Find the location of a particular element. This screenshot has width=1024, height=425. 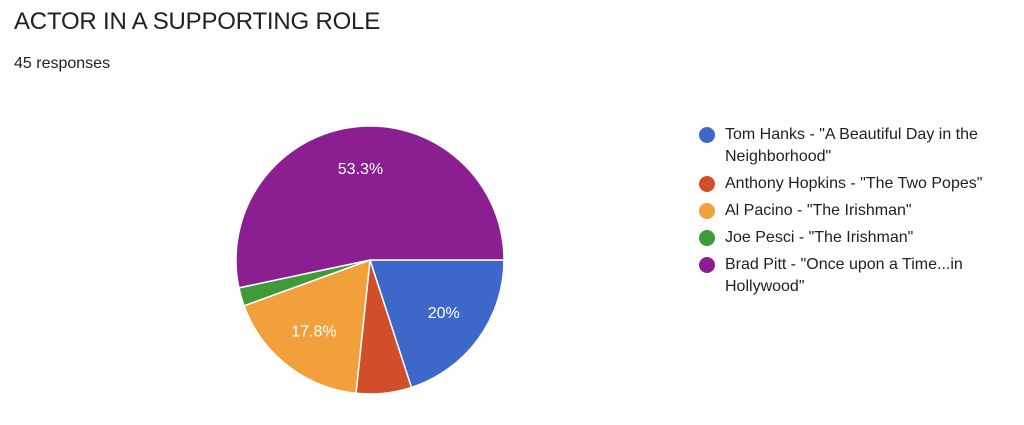

response-count: 45 responses is located at coordinates (62, 63).